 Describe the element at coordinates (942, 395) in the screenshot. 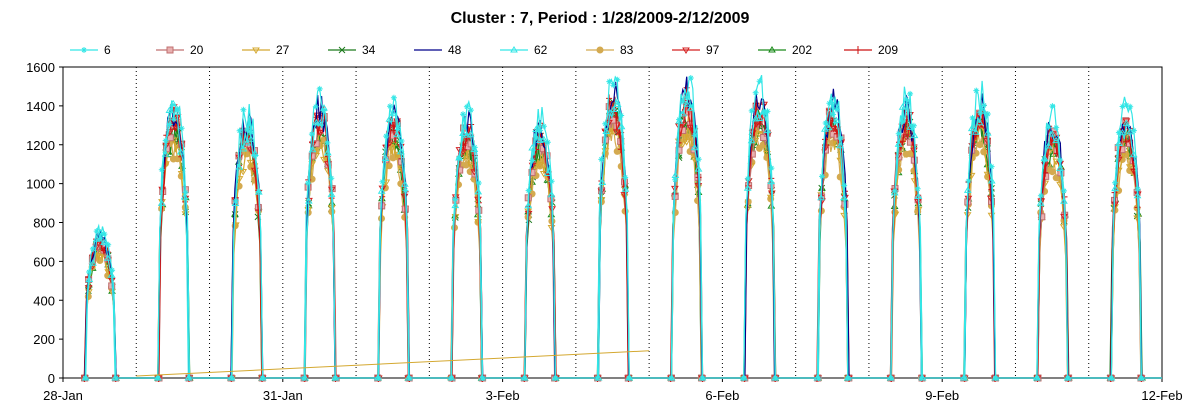

I see `x-tick-label: 9-Feb` at that location.